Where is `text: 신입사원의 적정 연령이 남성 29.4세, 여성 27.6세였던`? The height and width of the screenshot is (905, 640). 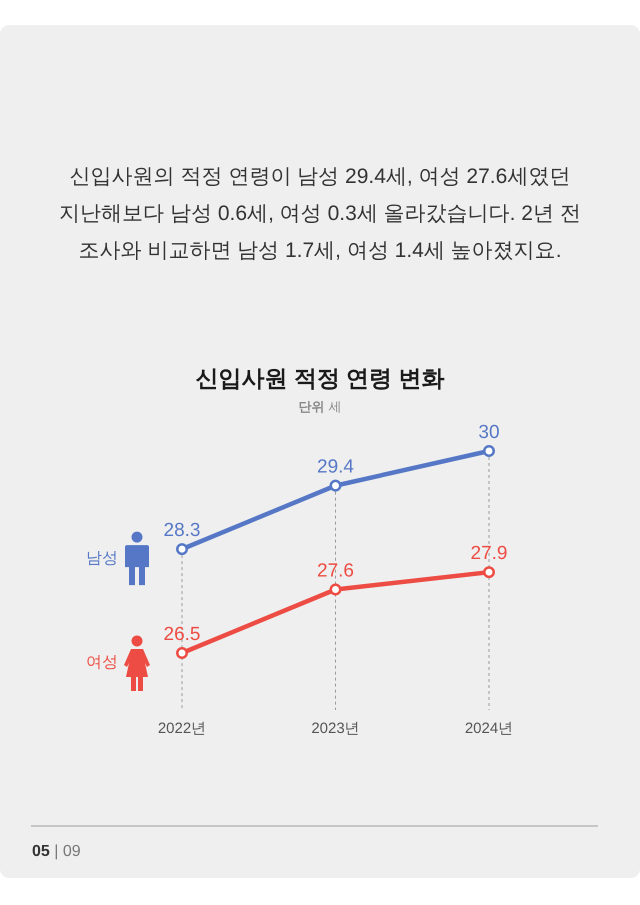 text: 신입사원의 적정 연령이 남성 29.4세, 여성 27.6세였던 is located at coordinates (320, 176).